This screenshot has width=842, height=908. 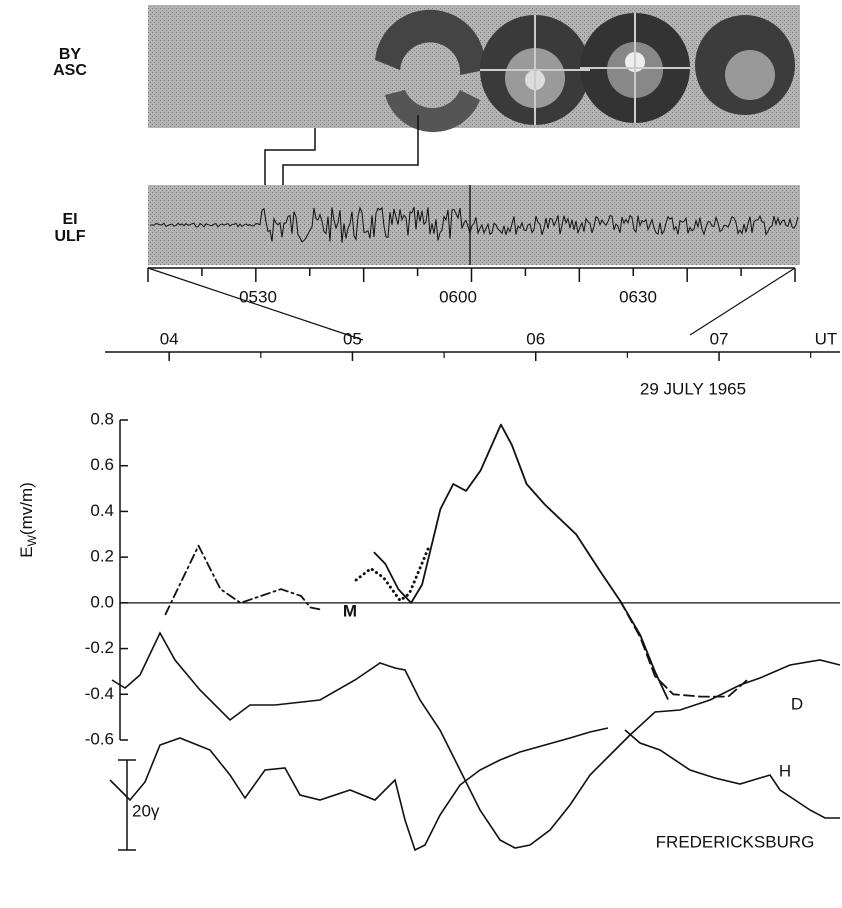 What do you see at coordinates (99, 693) in the screenshot?
I see `y-tick-label: -0.4` at bounding box center [99, 693].